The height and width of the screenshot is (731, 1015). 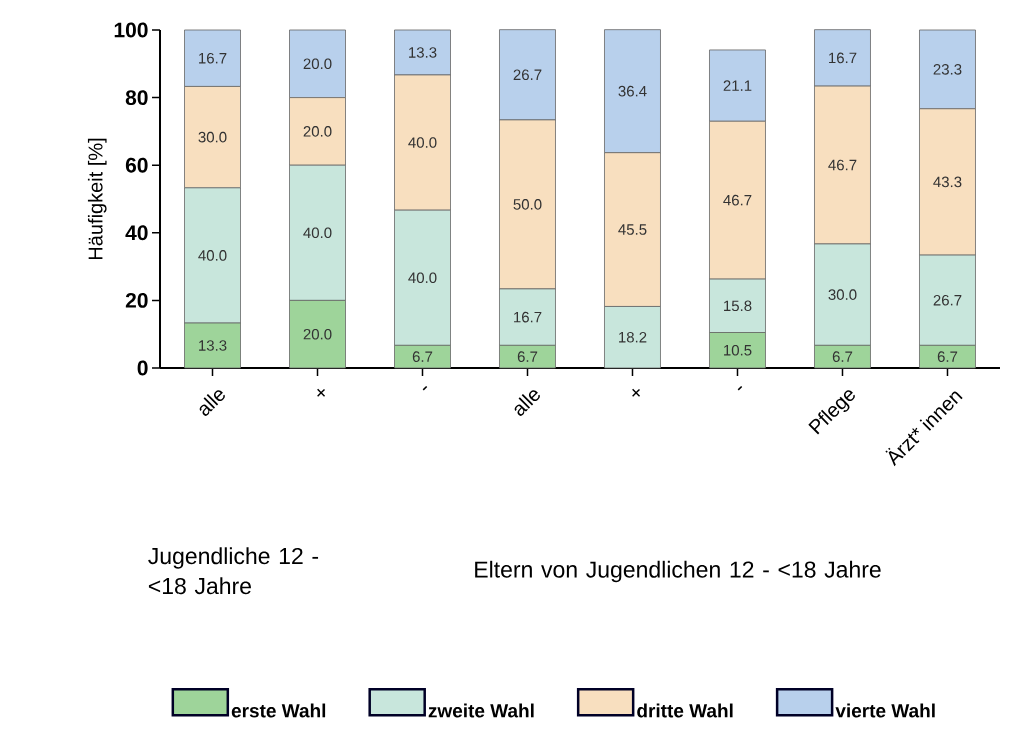 I want to click on y-tick-label: 20, so click(x=136, y=300).